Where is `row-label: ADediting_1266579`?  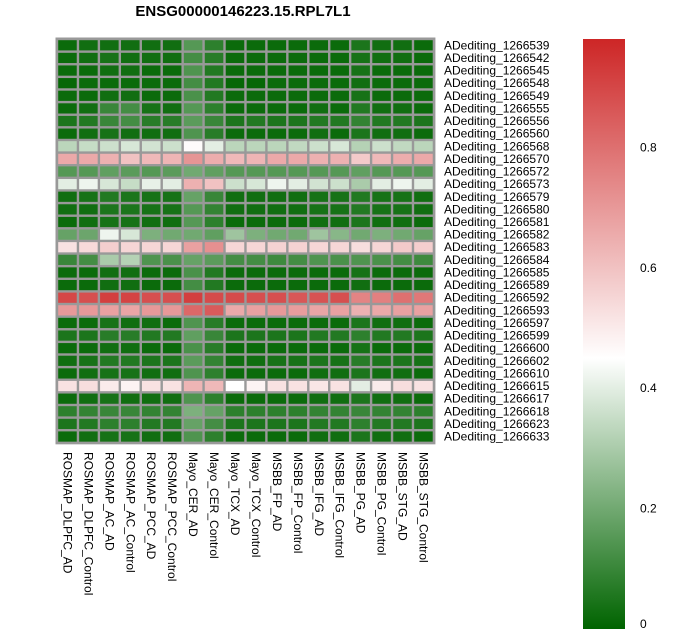
row-label: ADediting_1266579 is located at coordinates (497, 197).